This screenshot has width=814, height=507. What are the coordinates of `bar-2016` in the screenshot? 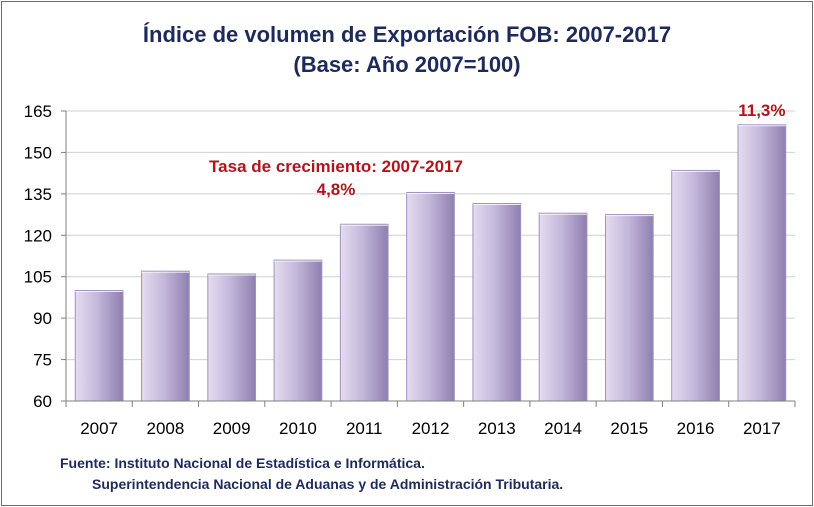 It's located at (695, 285).